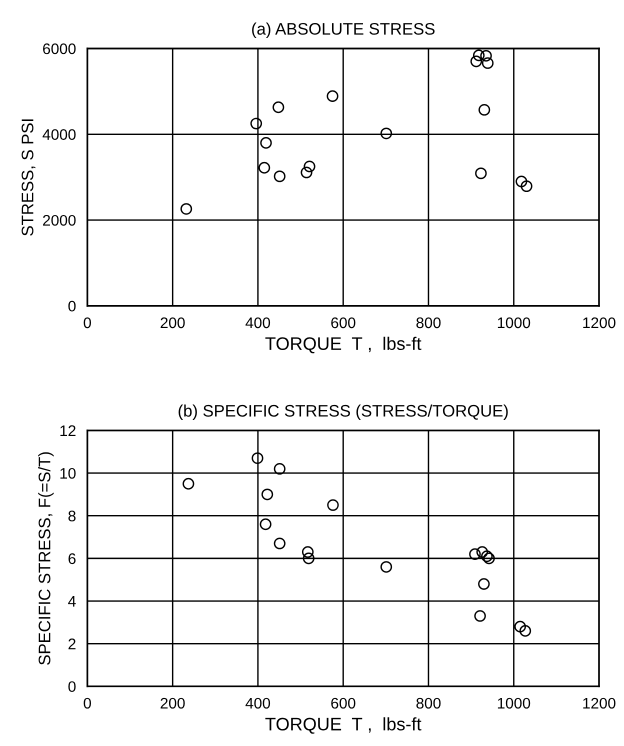 This screenshot has width=624, height=746. I want to click on y-tick-label: 4000, so click(59, 134).